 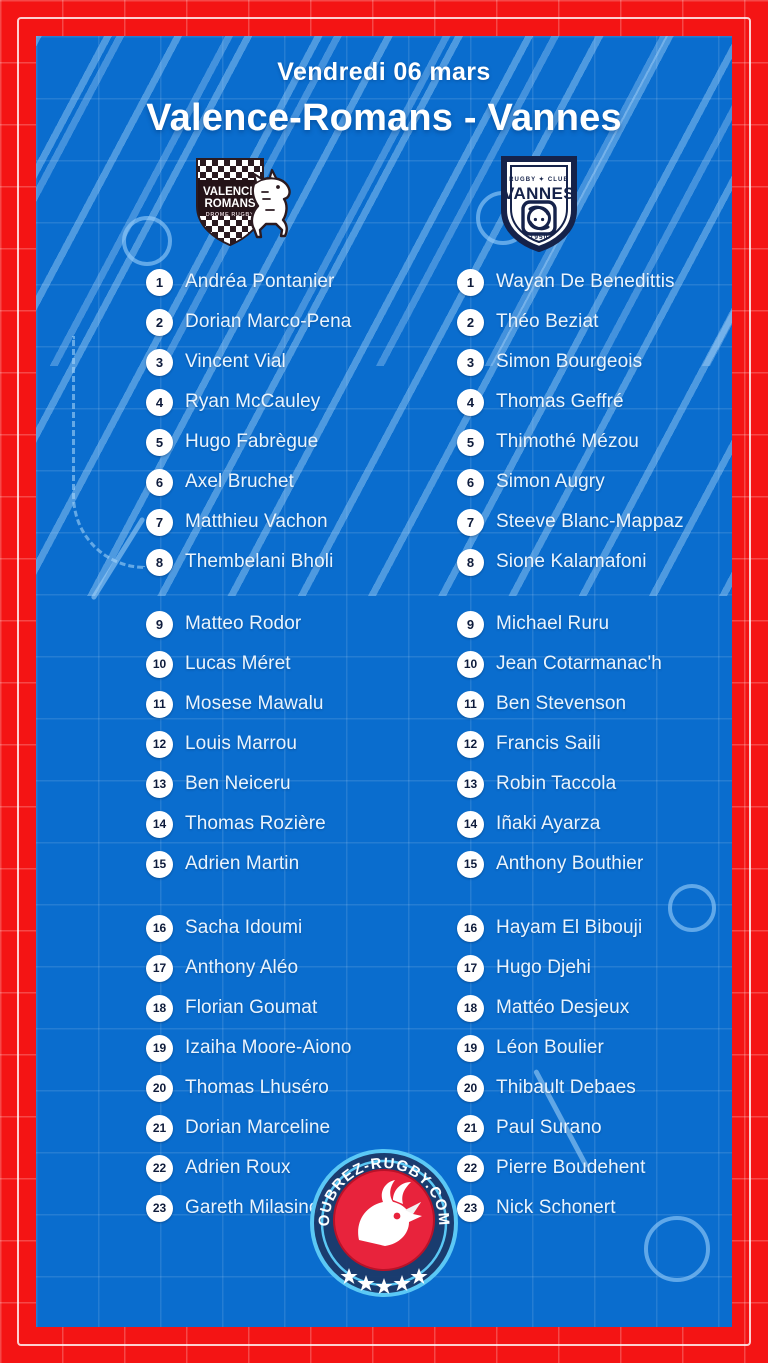 What do you see at coordinates (569, 361) in the screenshot?
I see `player-name: Simon Bourgeois` at bounding box center [569, 361].